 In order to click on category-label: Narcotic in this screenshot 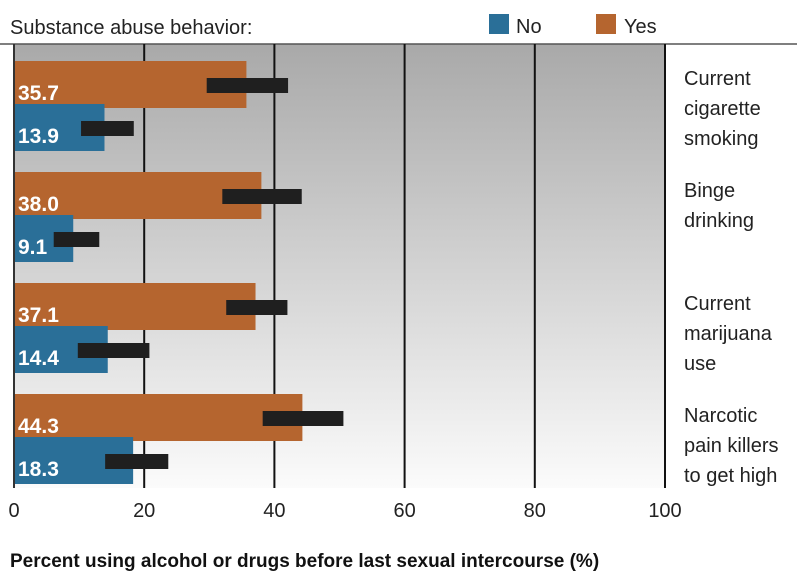, I will do `click(720, 416)`.